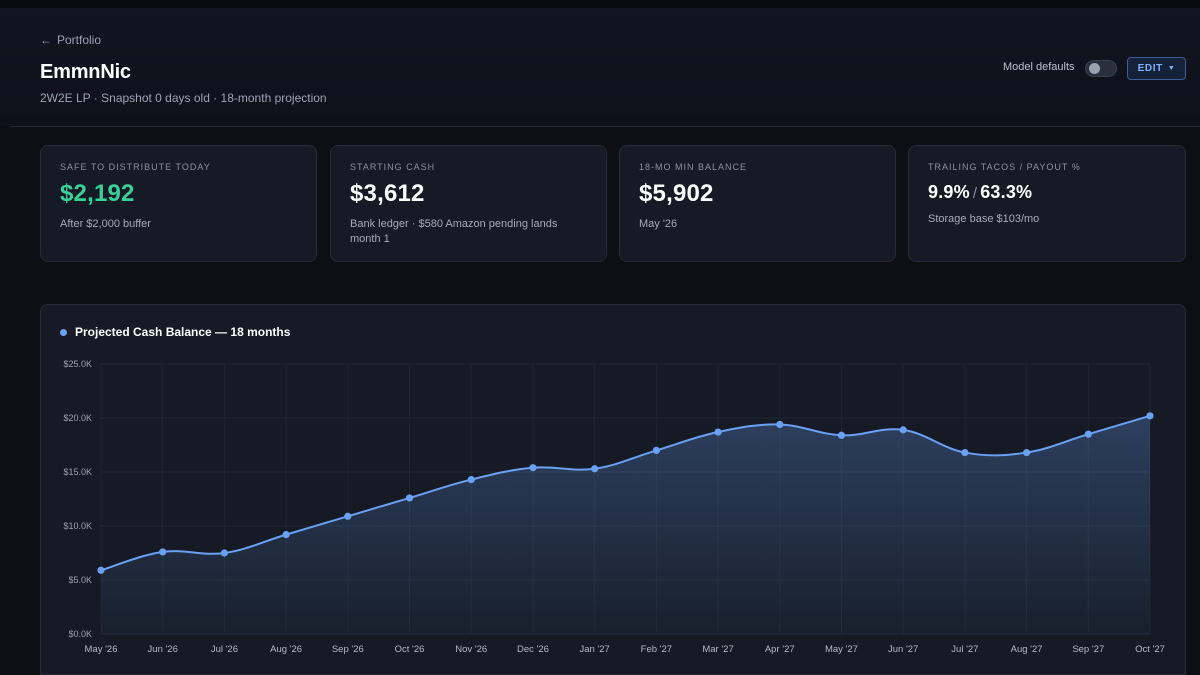 The width and height of the screenshot is (1200, 675). What do you see at coordinates (77, 364) in the screenshot?
I see `y-tick-label: $25.0K` at bounding box center [77, 364].